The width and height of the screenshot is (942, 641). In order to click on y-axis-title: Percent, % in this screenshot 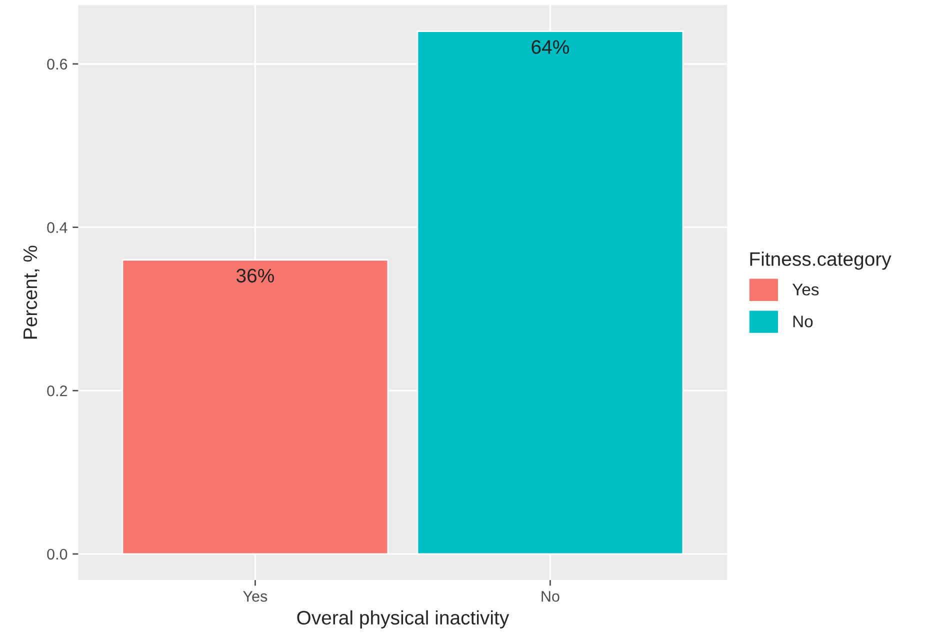, I will do `click(31, 292)`.